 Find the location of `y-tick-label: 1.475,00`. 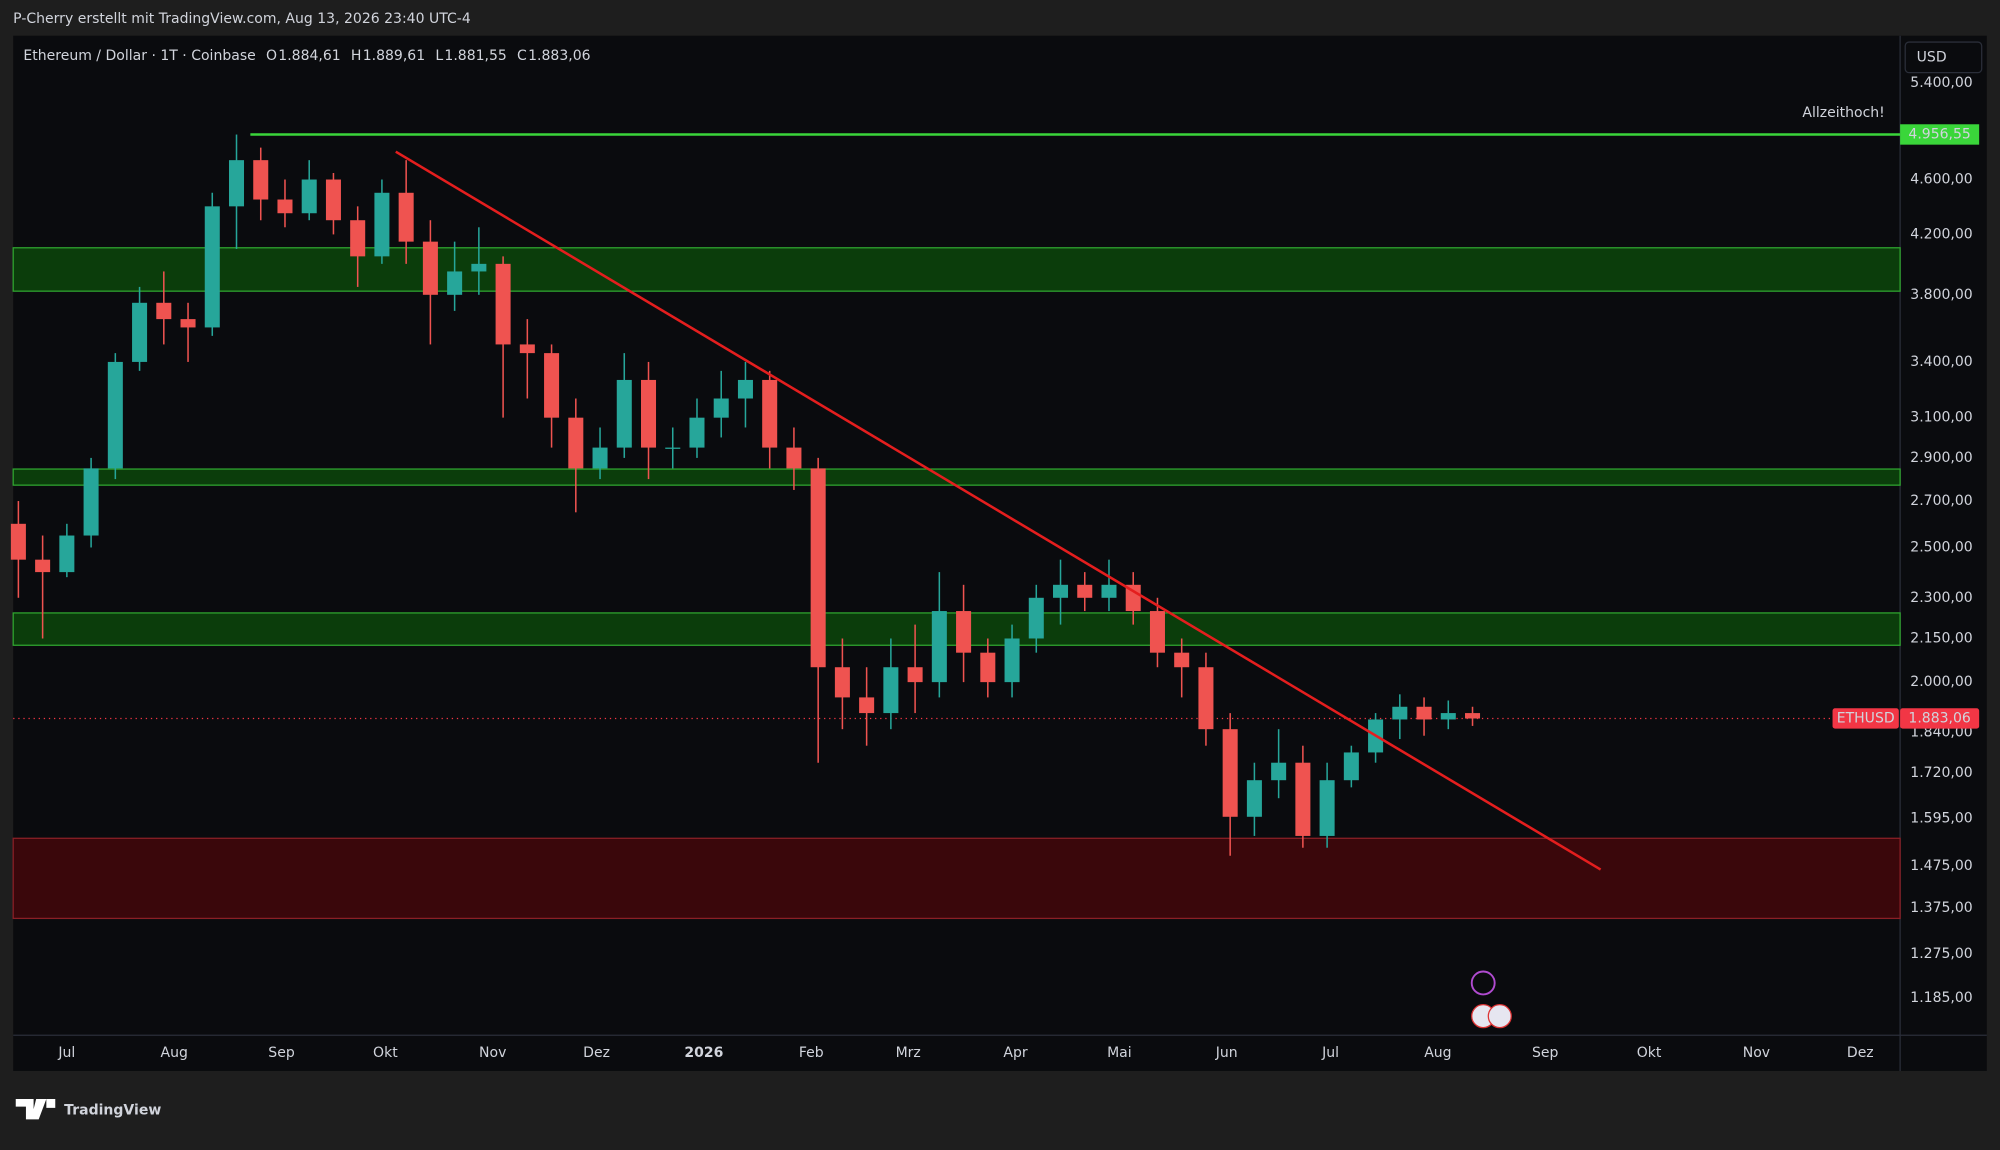

y-tick-label: 1.475,00 is located at coordinates (1941, 866).